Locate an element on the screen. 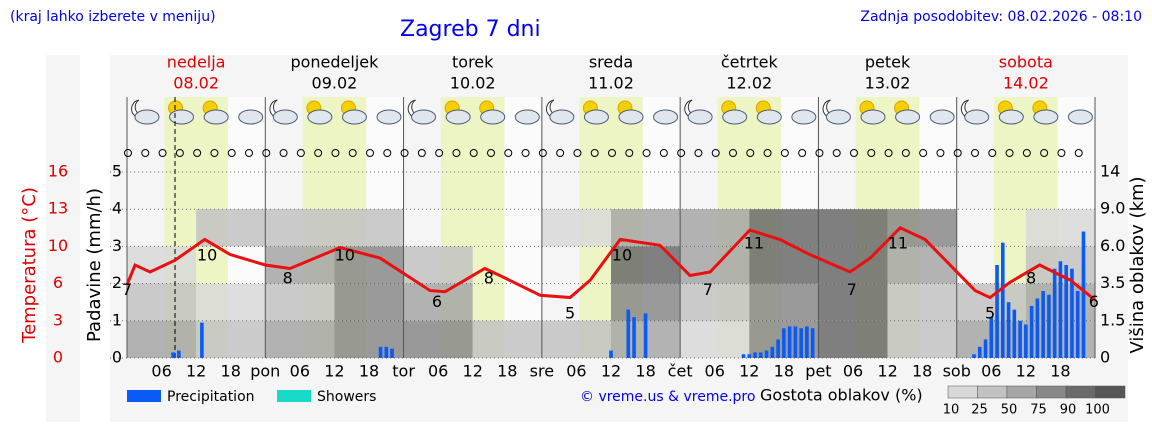 The image size is (1152, 443). day-name: ponedeljek is located at coordinates (334, 62).